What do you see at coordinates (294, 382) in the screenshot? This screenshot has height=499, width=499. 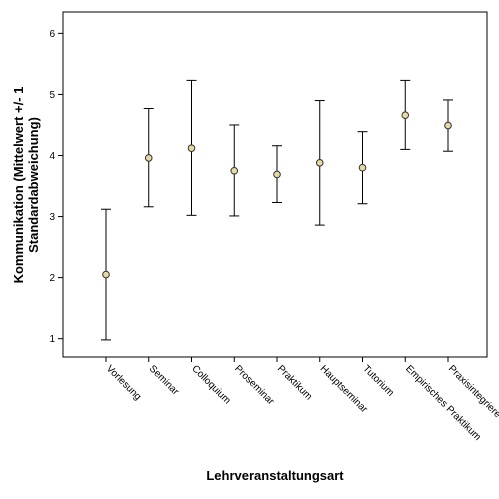 I see `x-tick-label: Praktikum` at bounding box center [294, 382].